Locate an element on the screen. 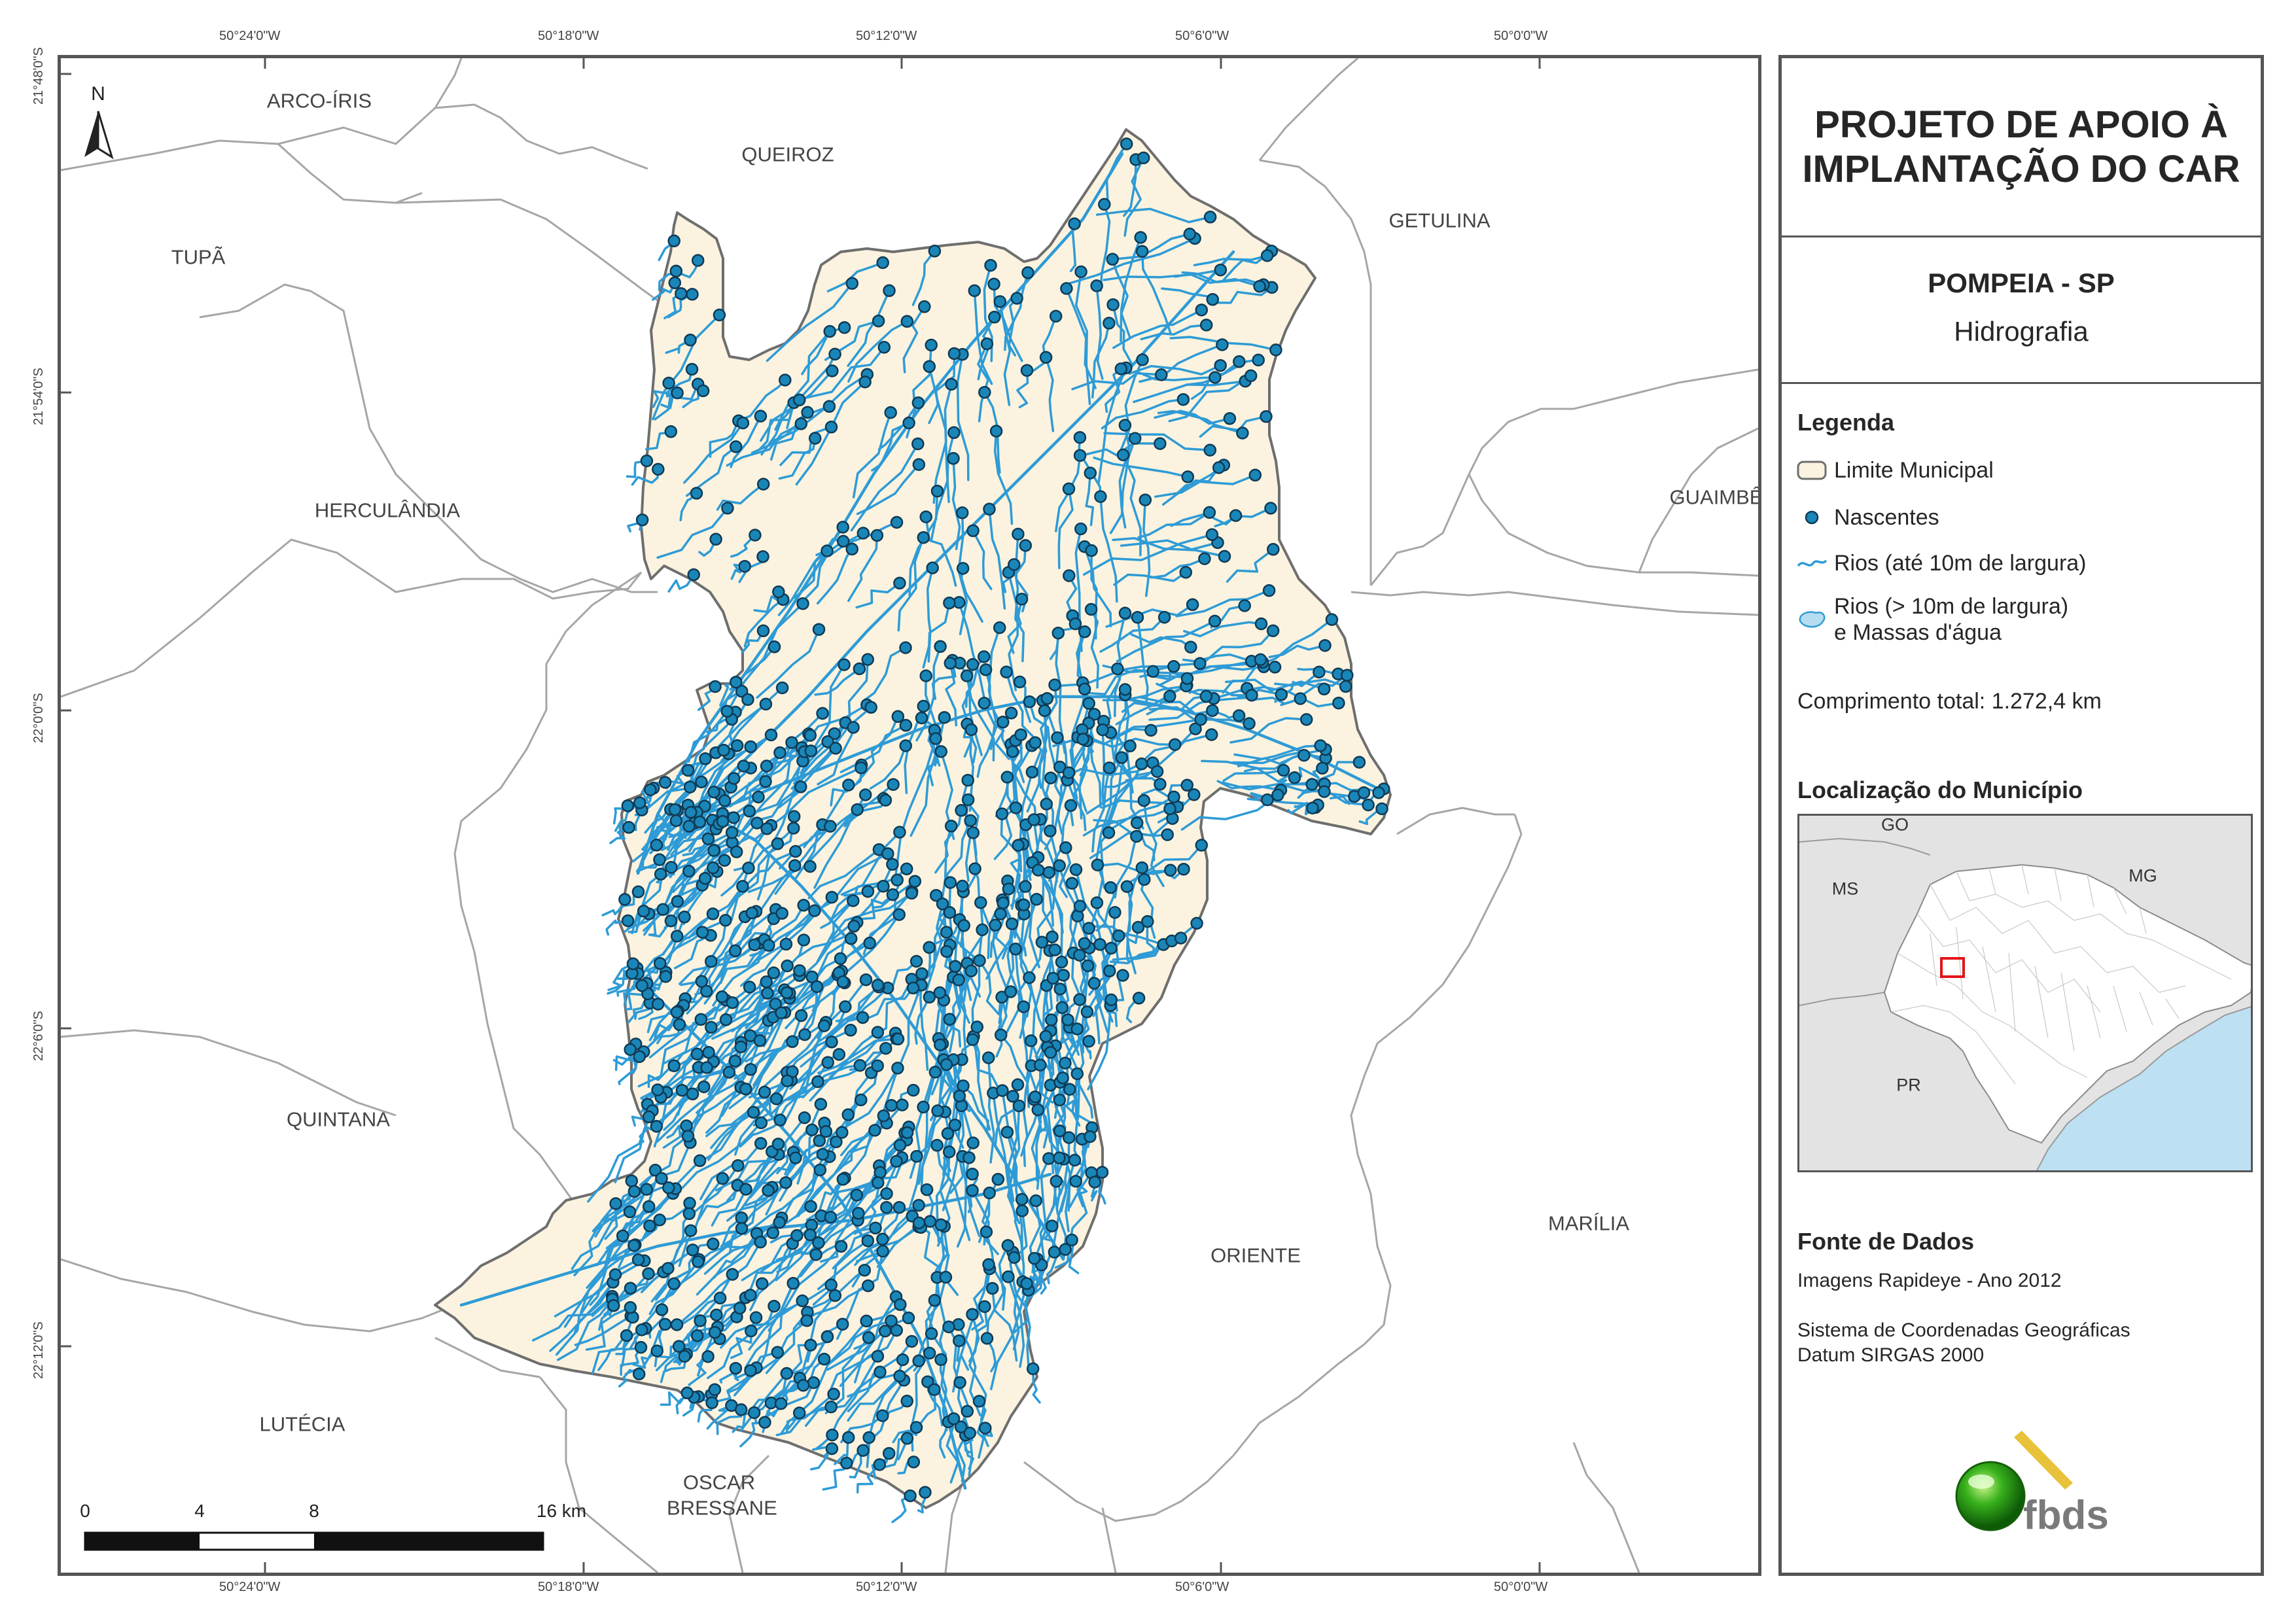 This screenshot has height=1623, width=2296. water-body-icon is located at coordinates (1812, 619).